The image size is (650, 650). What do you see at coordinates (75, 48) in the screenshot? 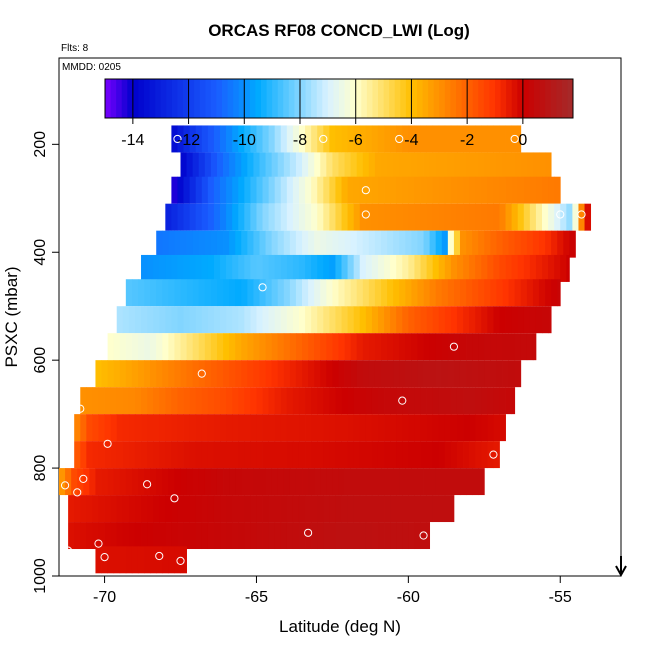
I see `flights-label: Flts: 8` at bounding box center [75, 48].